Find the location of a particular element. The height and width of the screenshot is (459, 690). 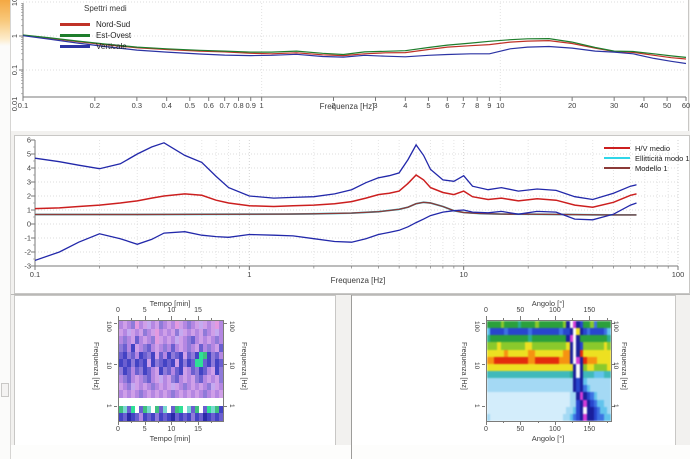

y-tick-label: 0.01 is located at coordinates (14, 104).